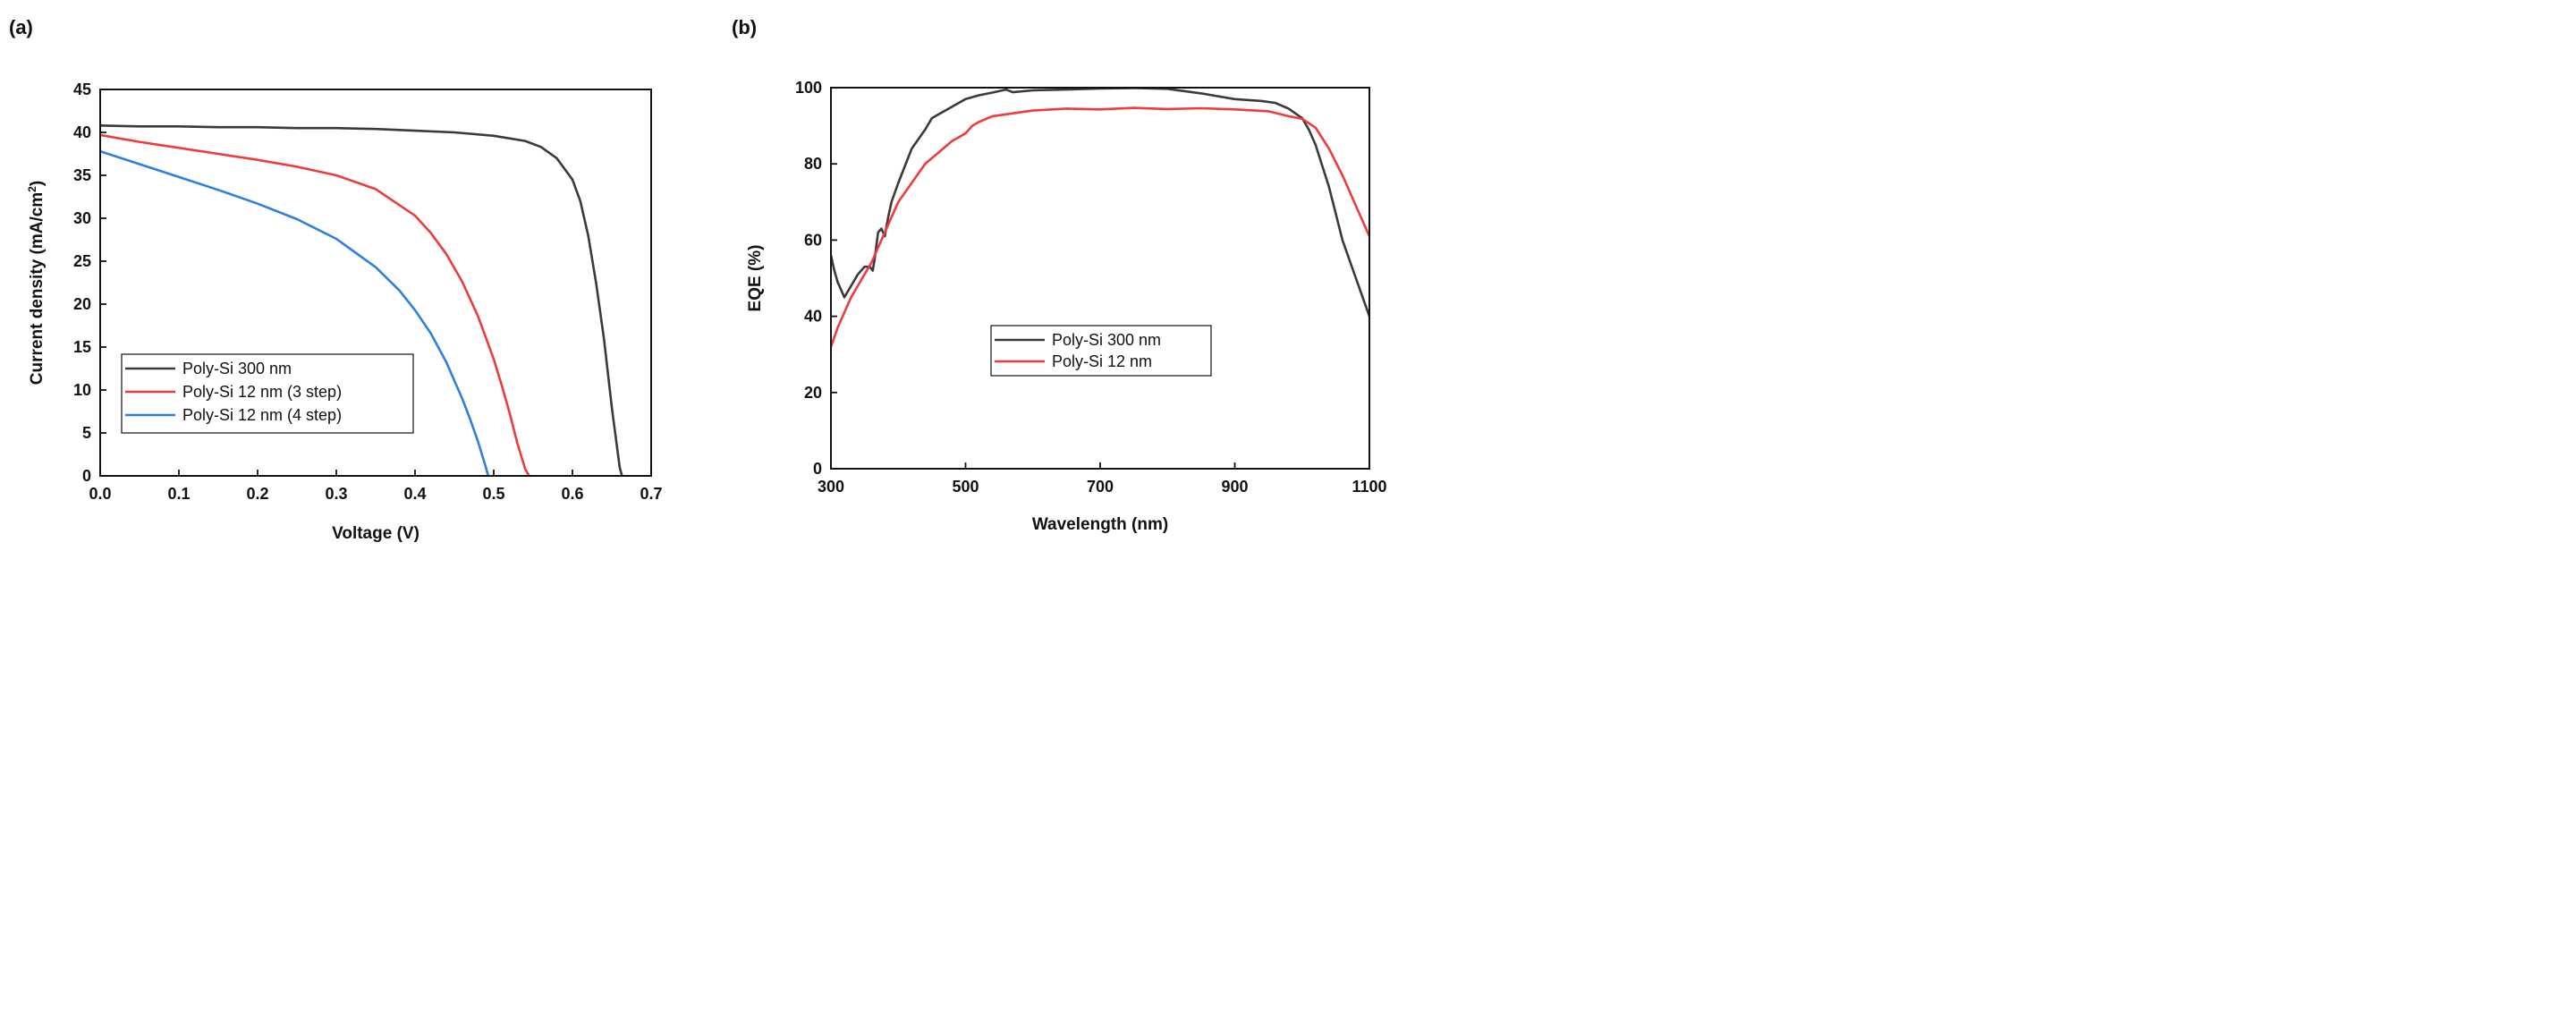 This screenshot has height=1009, width=2576. I want to click on panel-b-x-axis-title: Wavelength (nm), so click(1100, 524).